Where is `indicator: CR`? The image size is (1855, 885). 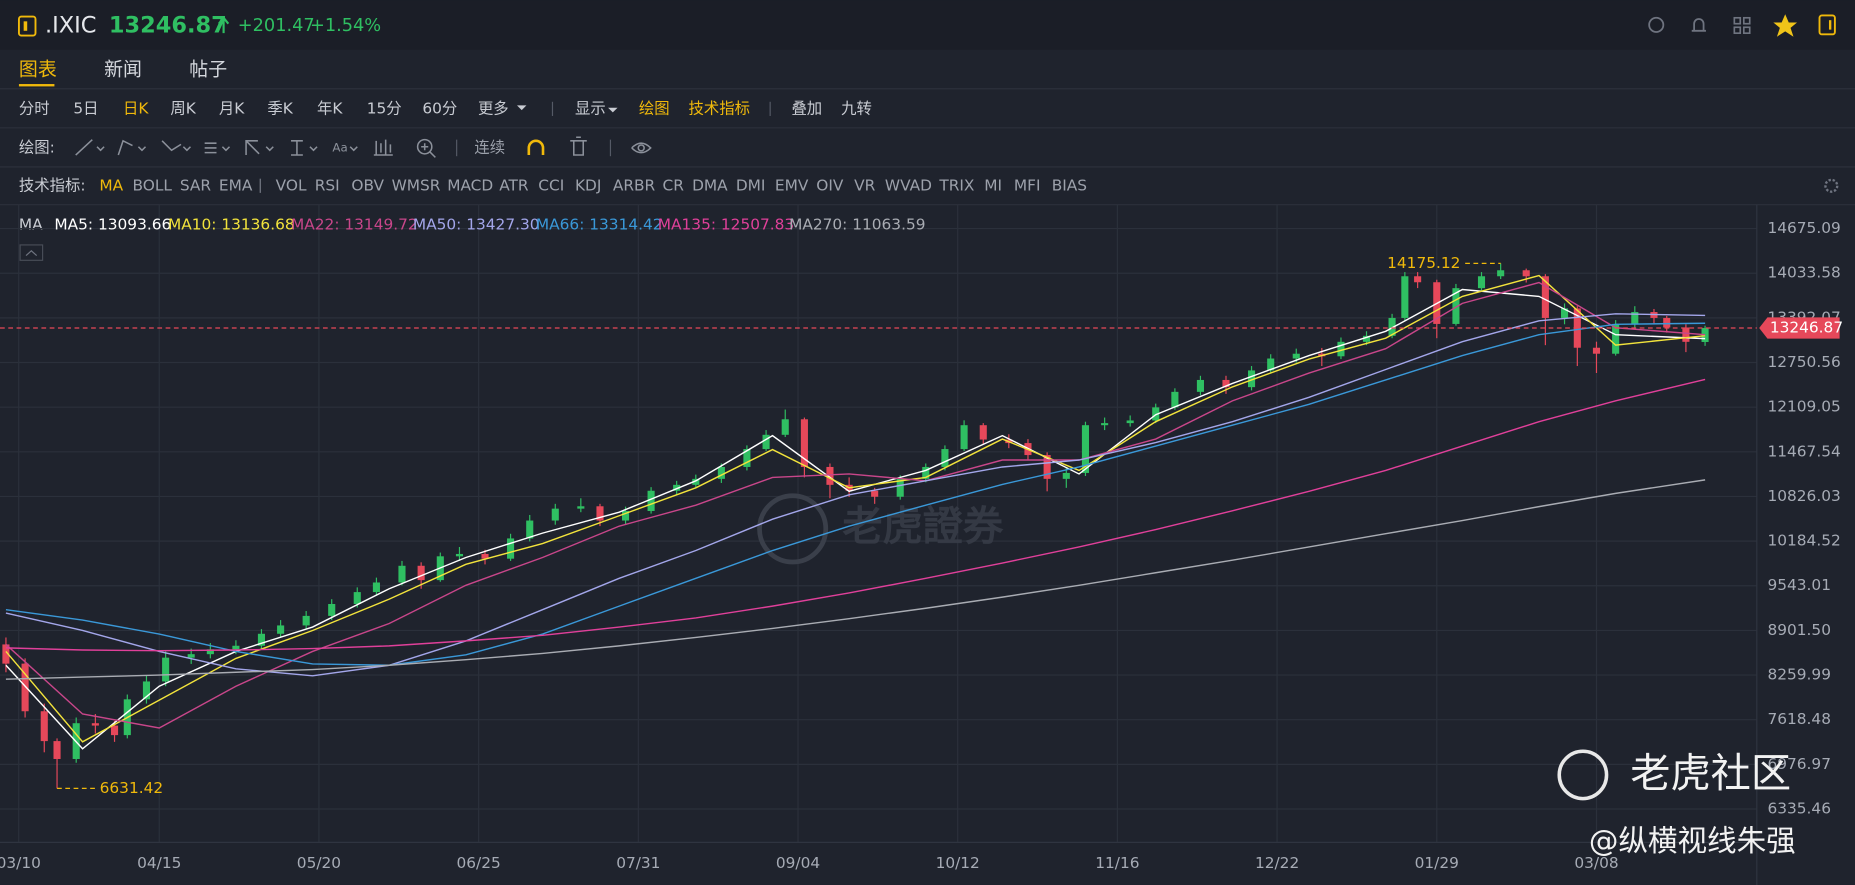
indicator: CR is located at coordinates (674, 185).